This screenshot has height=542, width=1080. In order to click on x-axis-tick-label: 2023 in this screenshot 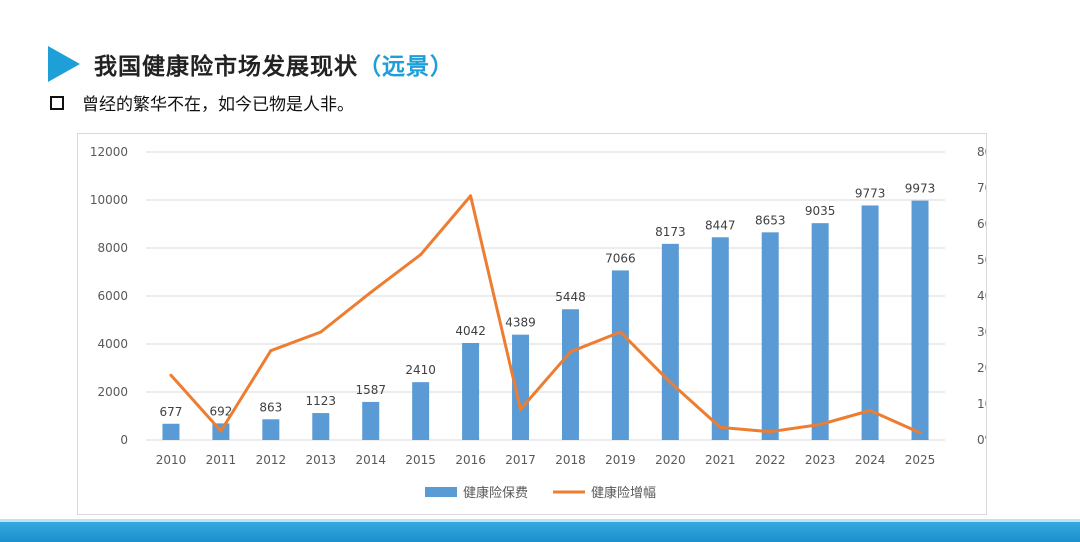, I will do `click(820, 460)`.